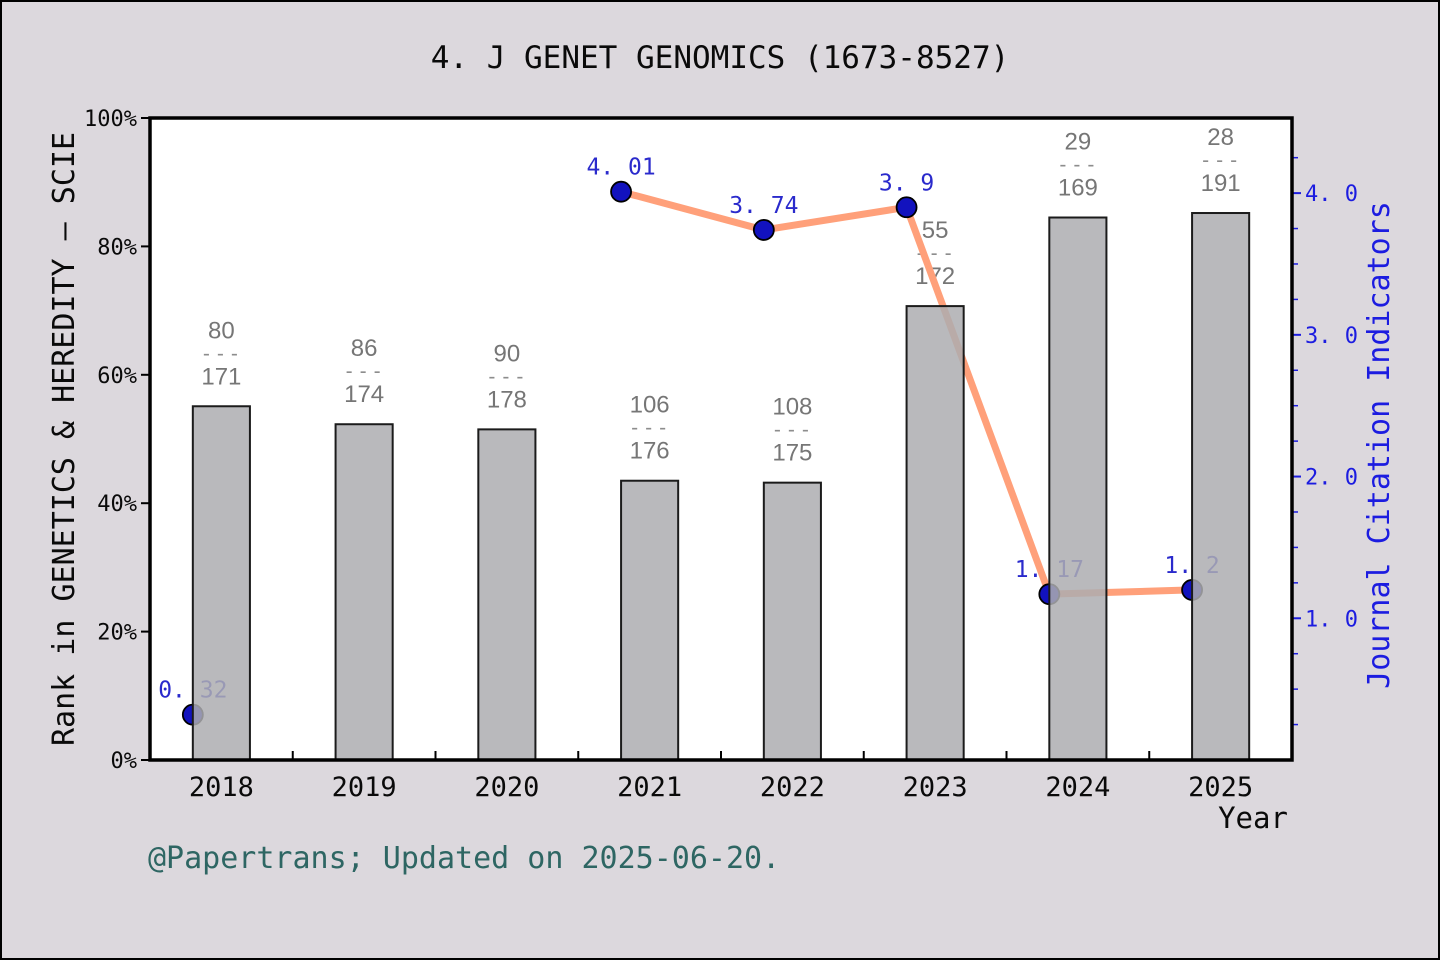 This screenshot has height=960, width=1440. I want to click on x-axis-tick-label: 2022, so click(792, 787).